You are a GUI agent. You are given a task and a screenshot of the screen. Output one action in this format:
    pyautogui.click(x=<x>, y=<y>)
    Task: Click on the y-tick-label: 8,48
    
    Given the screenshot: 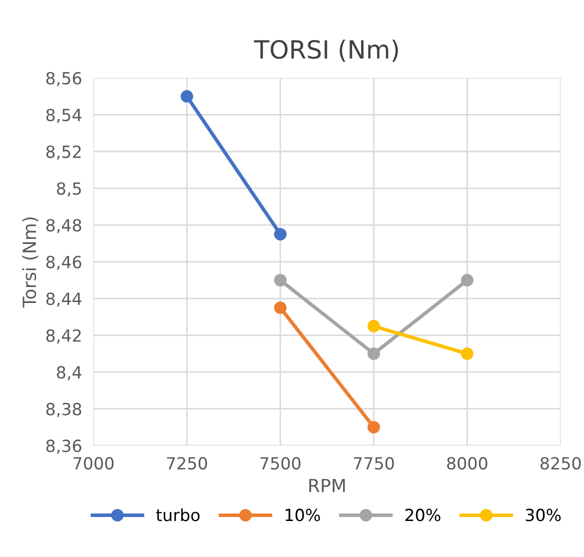 What is the action you would take?
    pyautogui.click(x=64, y=226)
    